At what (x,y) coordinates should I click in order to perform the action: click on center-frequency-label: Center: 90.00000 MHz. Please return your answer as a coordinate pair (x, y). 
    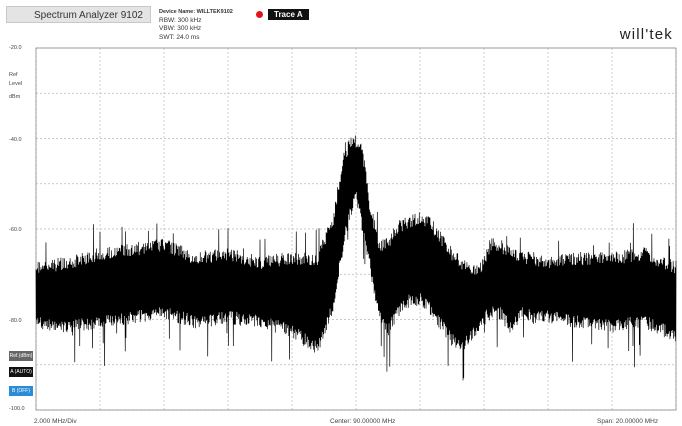
    Looking at the image, I should click on (363, 421).